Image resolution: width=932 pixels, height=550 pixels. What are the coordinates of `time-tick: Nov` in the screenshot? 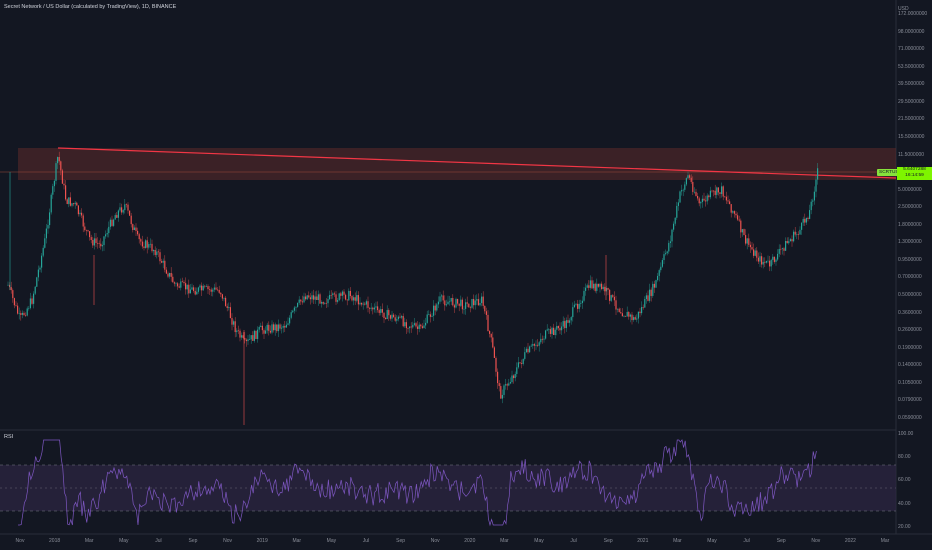 It's located at (816, 541).